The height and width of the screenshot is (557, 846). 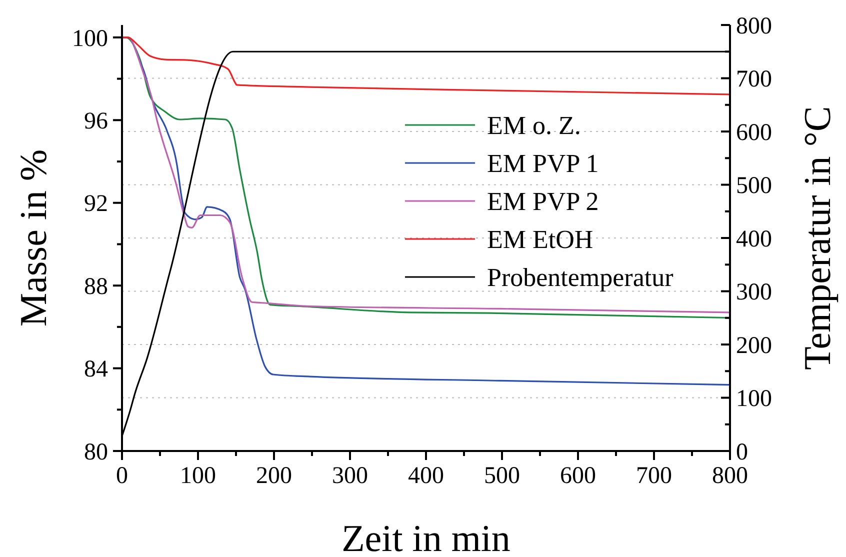 What do you see at coordinates (426, 66) in the screenshot?
I see `line-series` at bounding box center [426, 66].